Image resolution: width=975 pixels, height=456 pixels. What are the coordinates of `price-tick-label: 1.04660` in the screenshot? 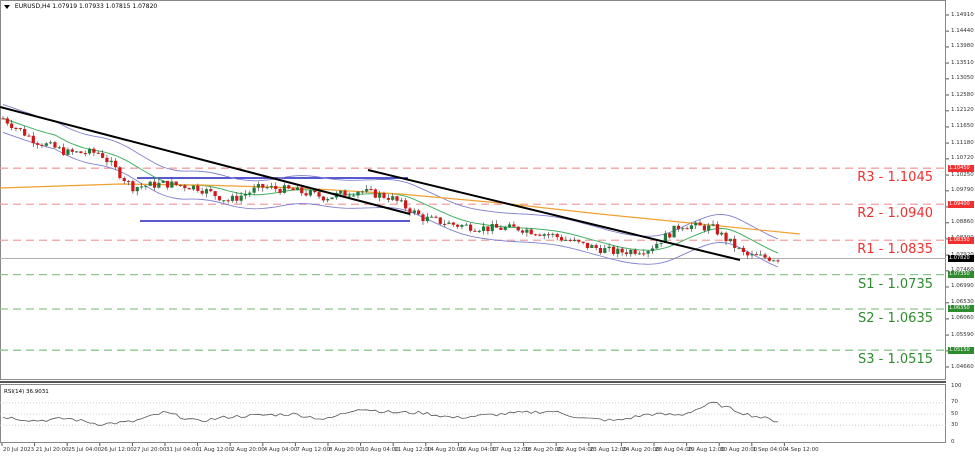 It's located at (962, 366).